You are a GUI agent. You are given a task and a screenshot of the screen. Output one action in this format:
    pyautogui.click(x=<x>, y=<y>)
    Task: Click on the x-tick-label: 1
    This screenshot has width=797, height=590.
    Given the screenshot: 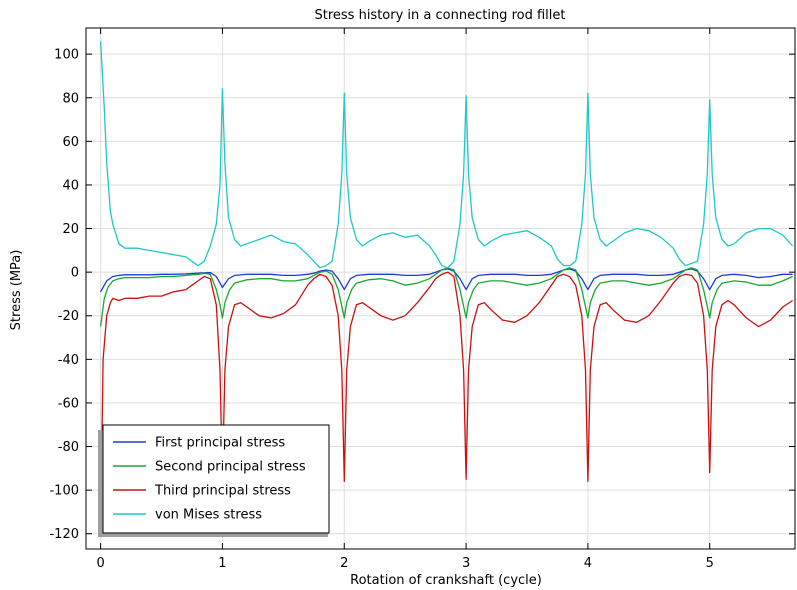 What is the action you would take?
    pyautogui.click(x=222, y=563)
    